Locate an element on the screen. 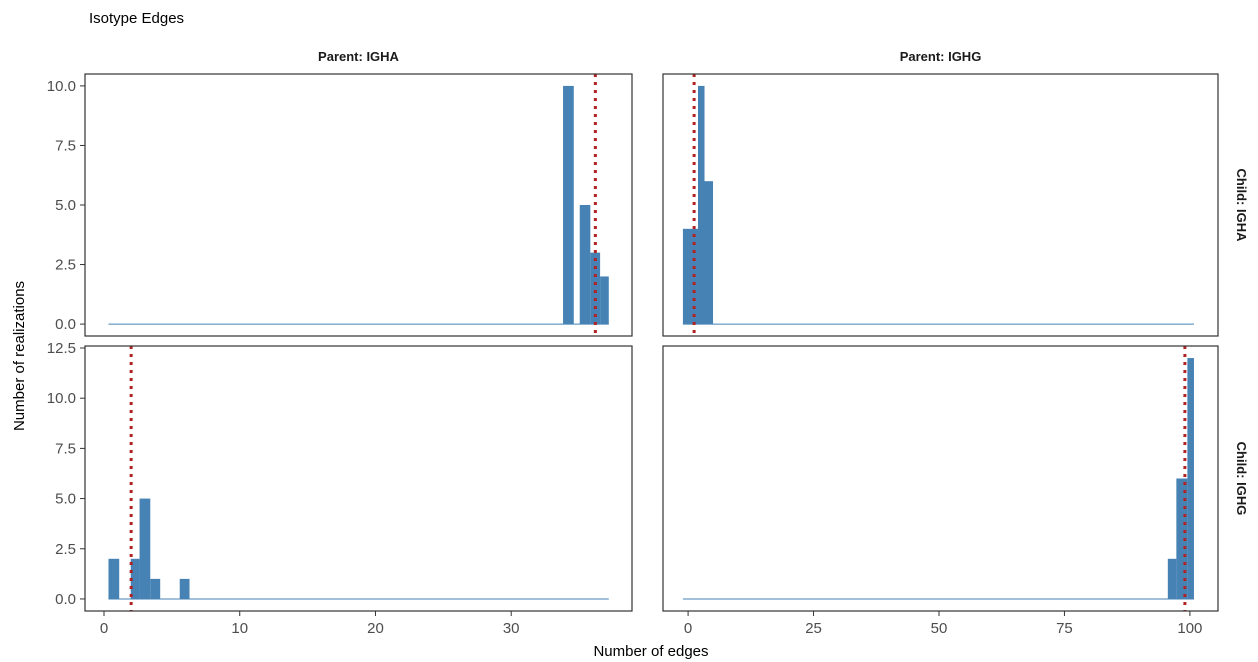 This screenshot has width=1258, height=662. x-tick-label: 20 is located at coordinates (375, 628).